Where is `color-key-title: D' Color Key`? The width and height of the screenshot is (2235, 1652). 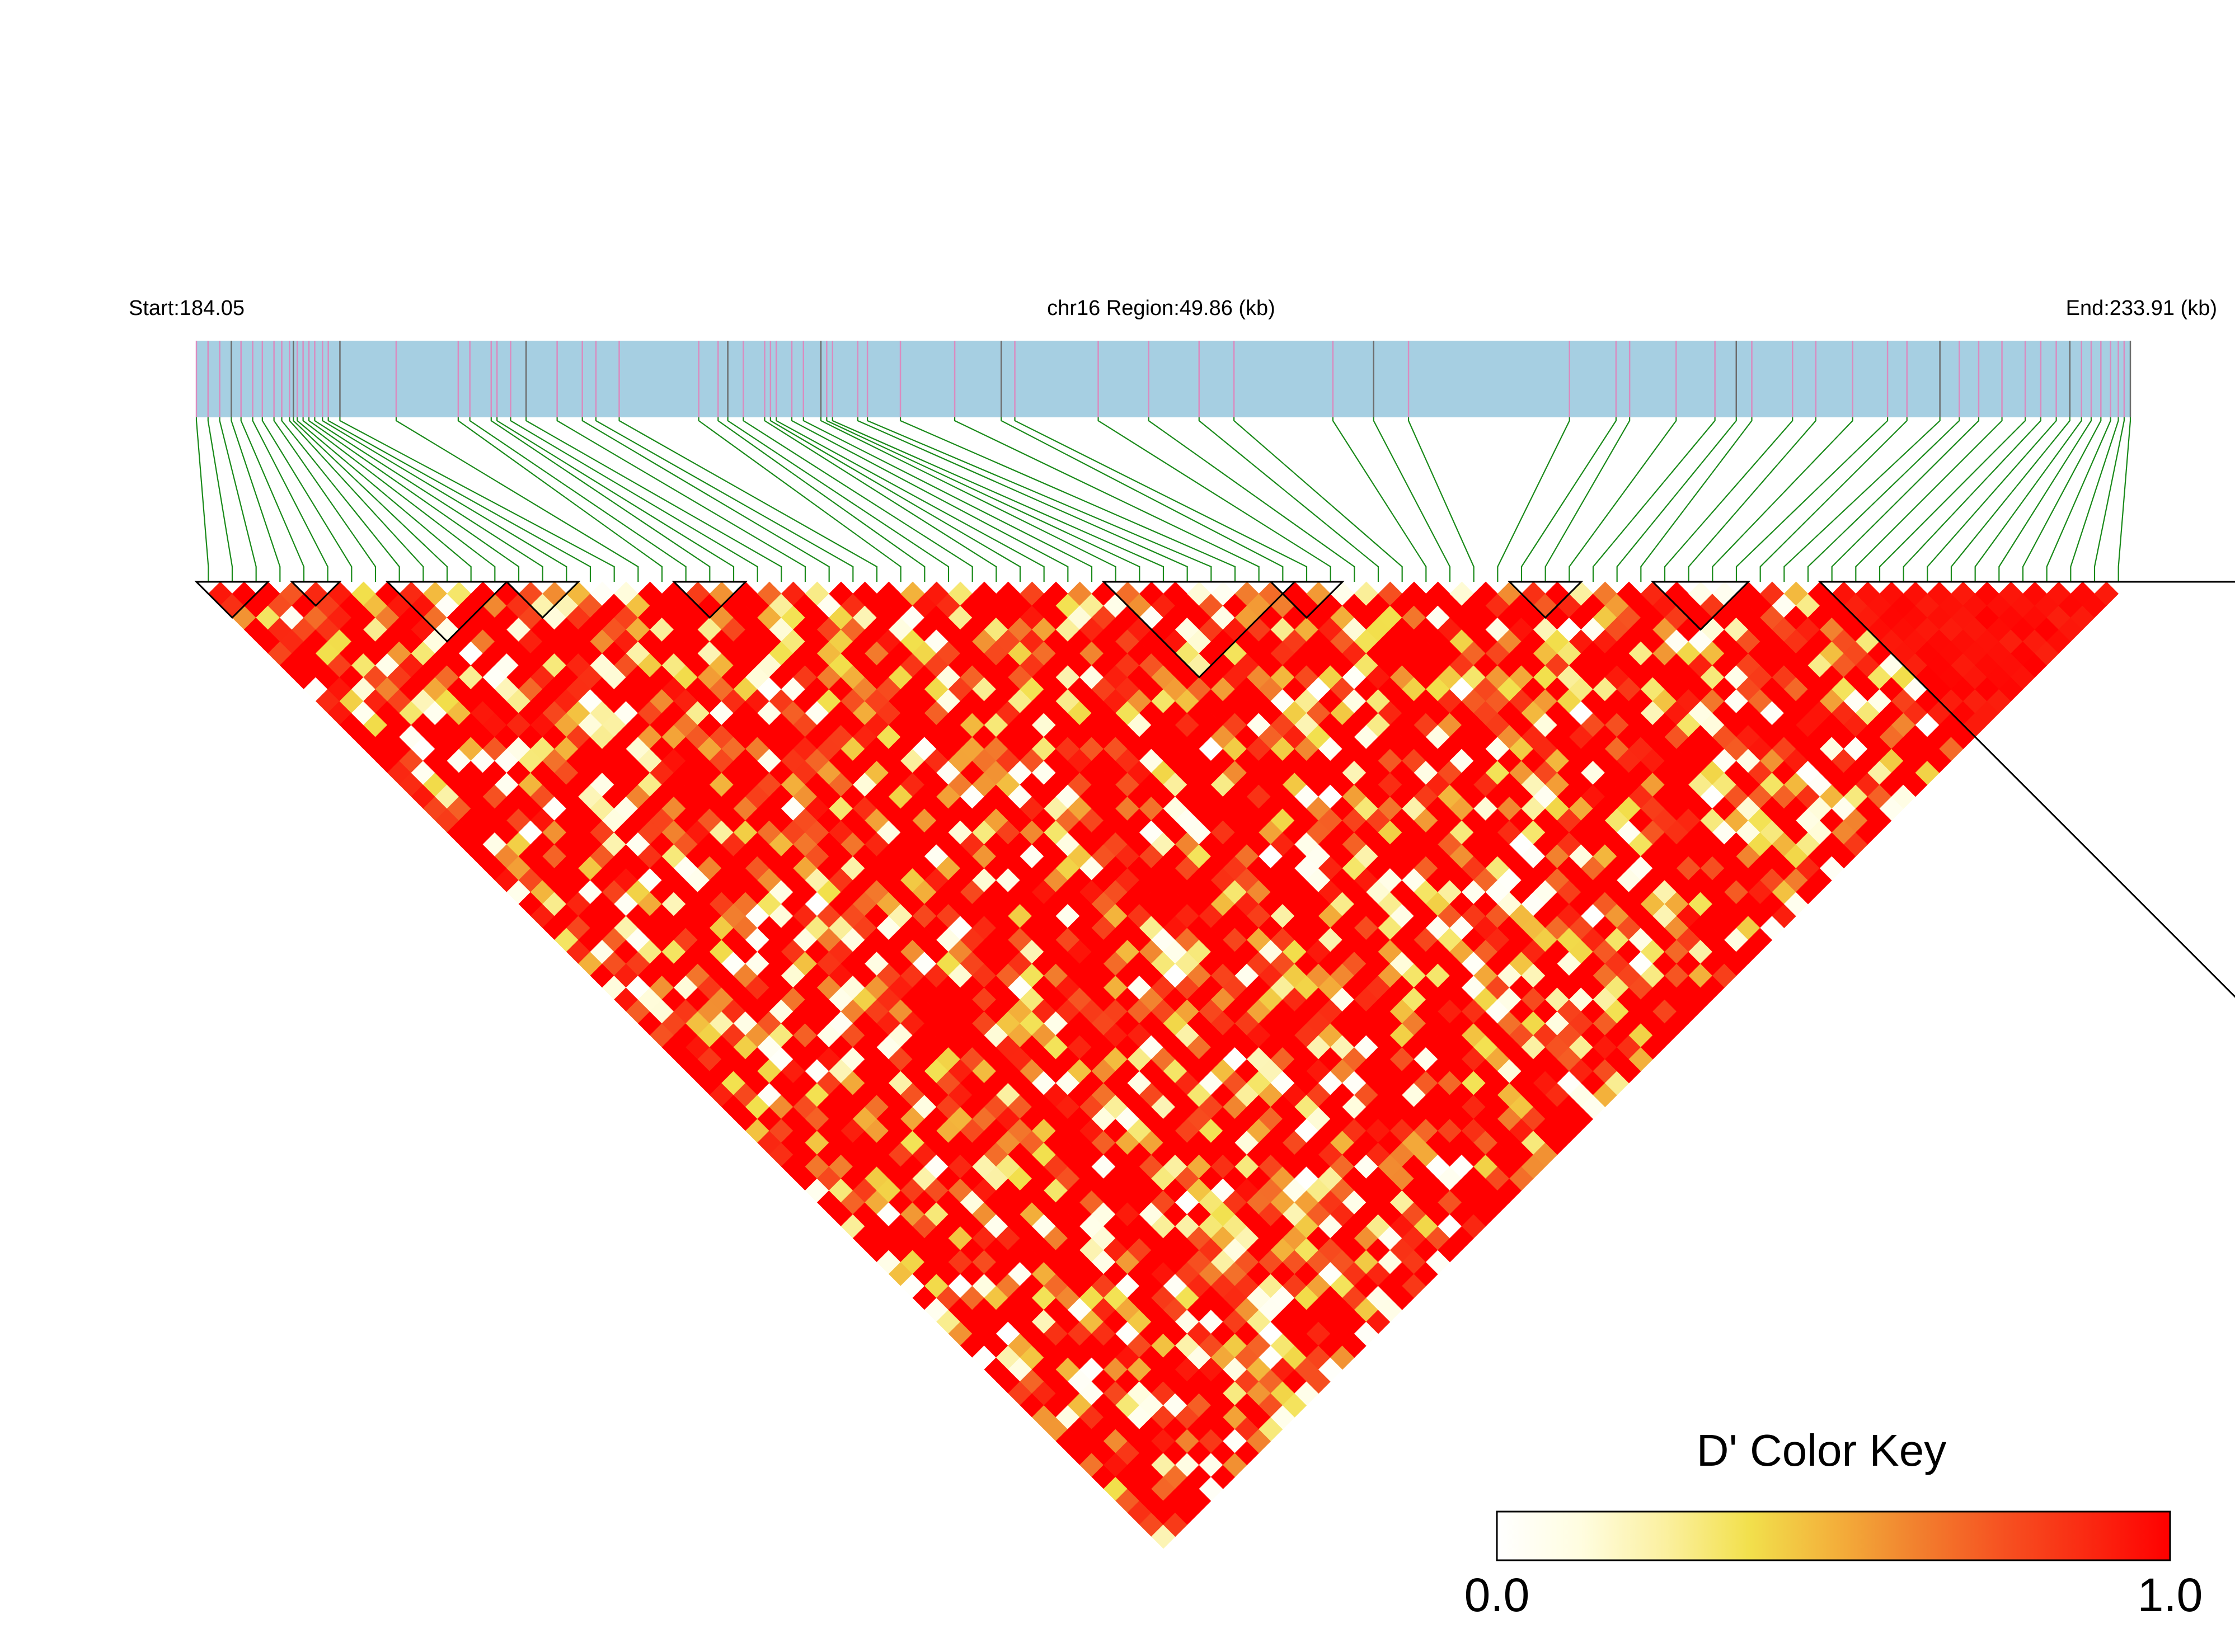 color-key-title: D' Color Key is located at coordinates (1822, 1450).